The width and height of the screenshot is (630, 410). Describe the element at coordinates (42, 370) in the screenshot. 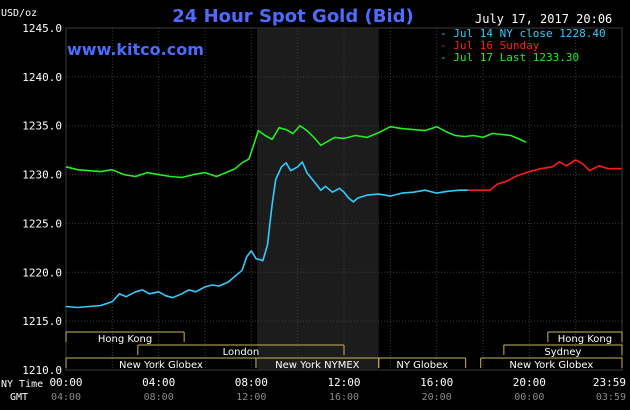

I see `y-tick-label: 1210.0` at that location.